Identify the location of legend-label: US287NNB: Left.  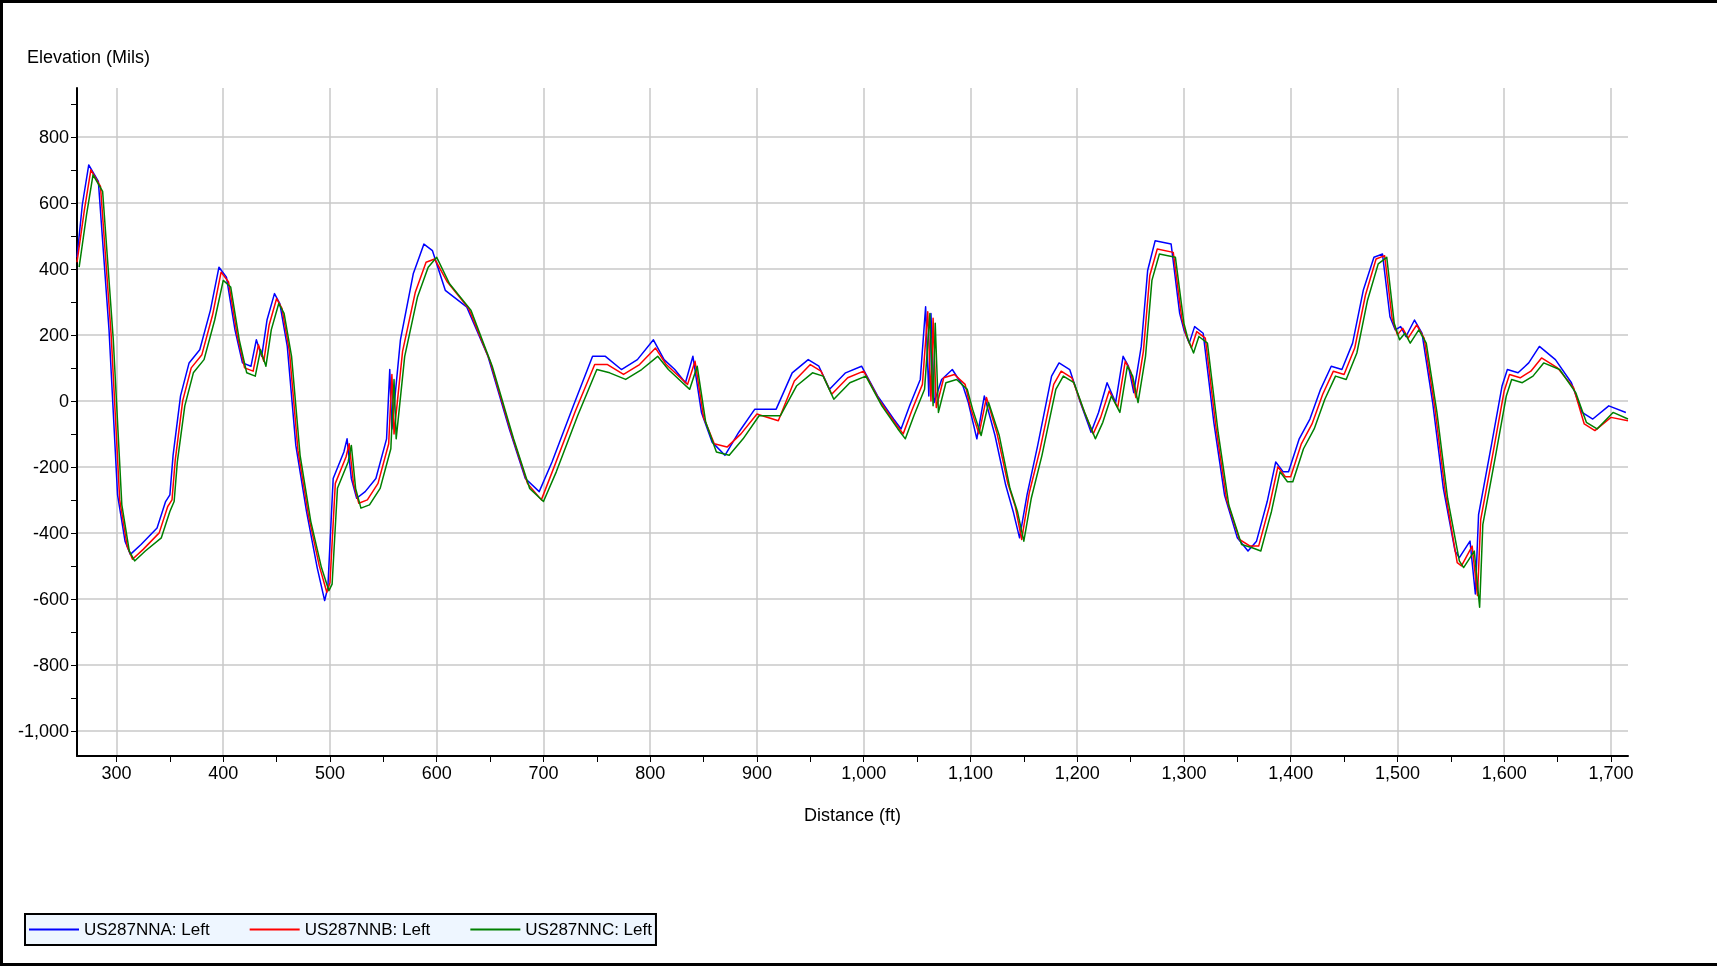
(367, 929).